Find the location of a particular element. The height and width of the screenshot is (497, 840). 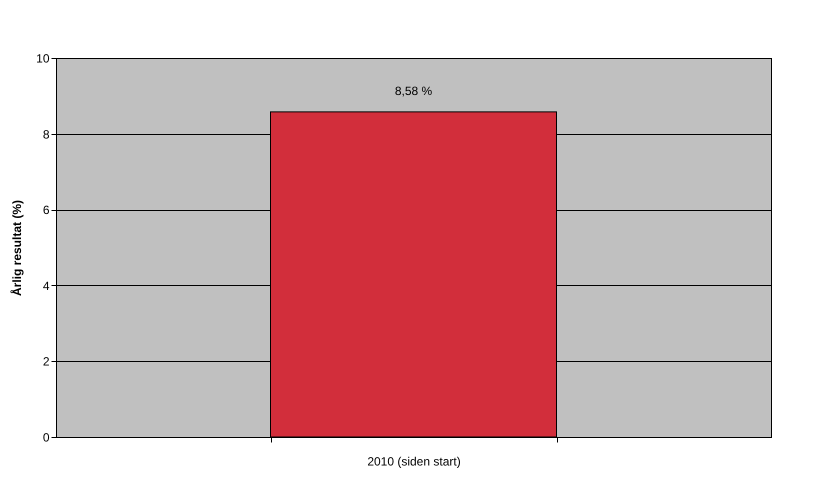

data-label: 8,58 % is located at coordinates (413, 91).